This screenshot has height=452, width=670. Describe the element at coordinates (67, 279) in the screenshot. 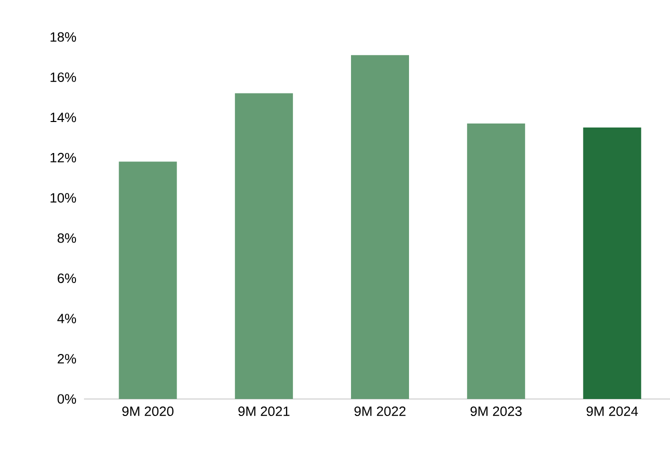

I see `y-tick-label: 6%` at that location.